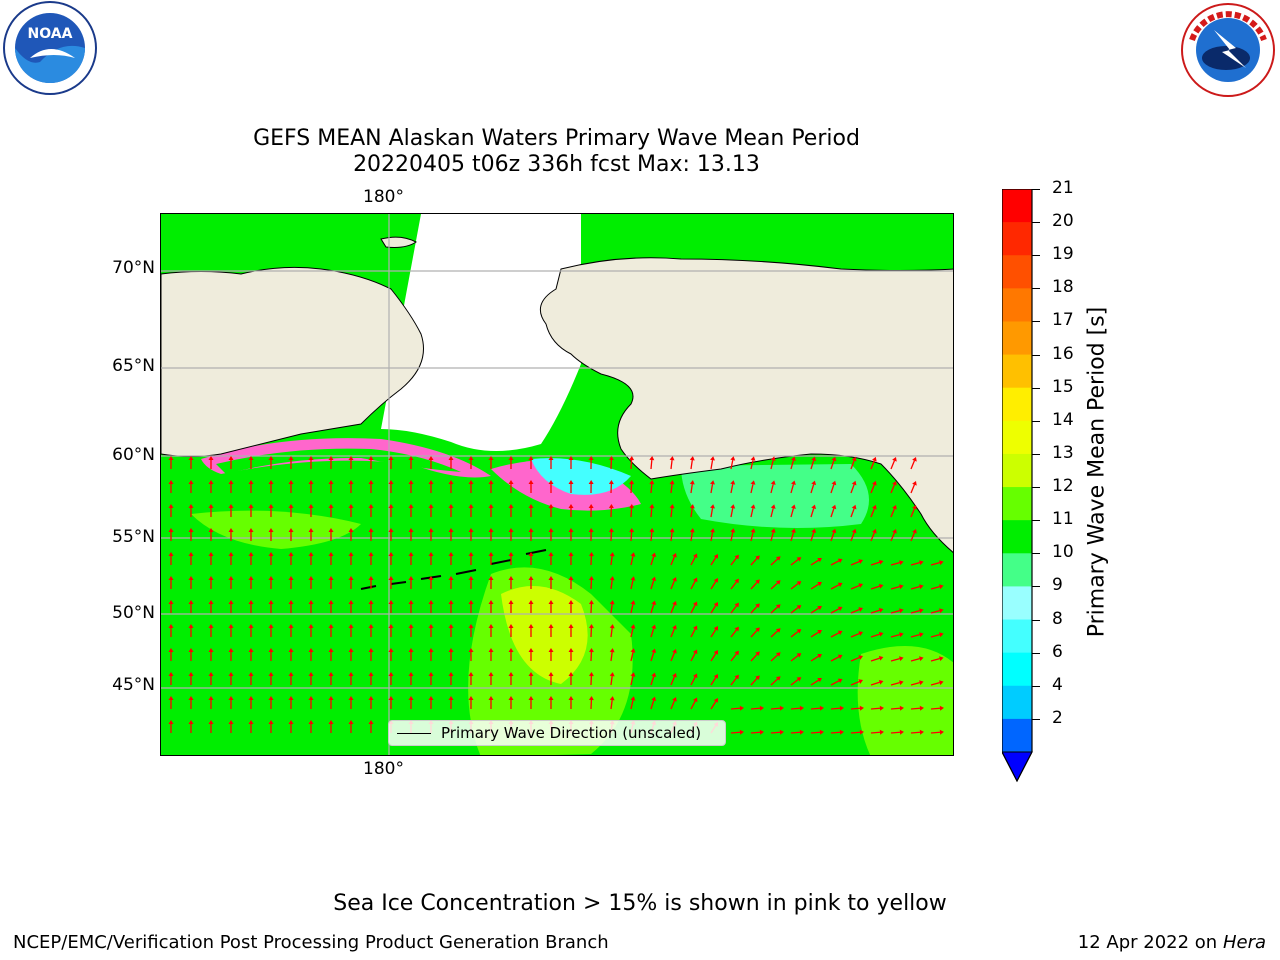  I want to click on lat-label-65n: 65°N, so click(133, 366).